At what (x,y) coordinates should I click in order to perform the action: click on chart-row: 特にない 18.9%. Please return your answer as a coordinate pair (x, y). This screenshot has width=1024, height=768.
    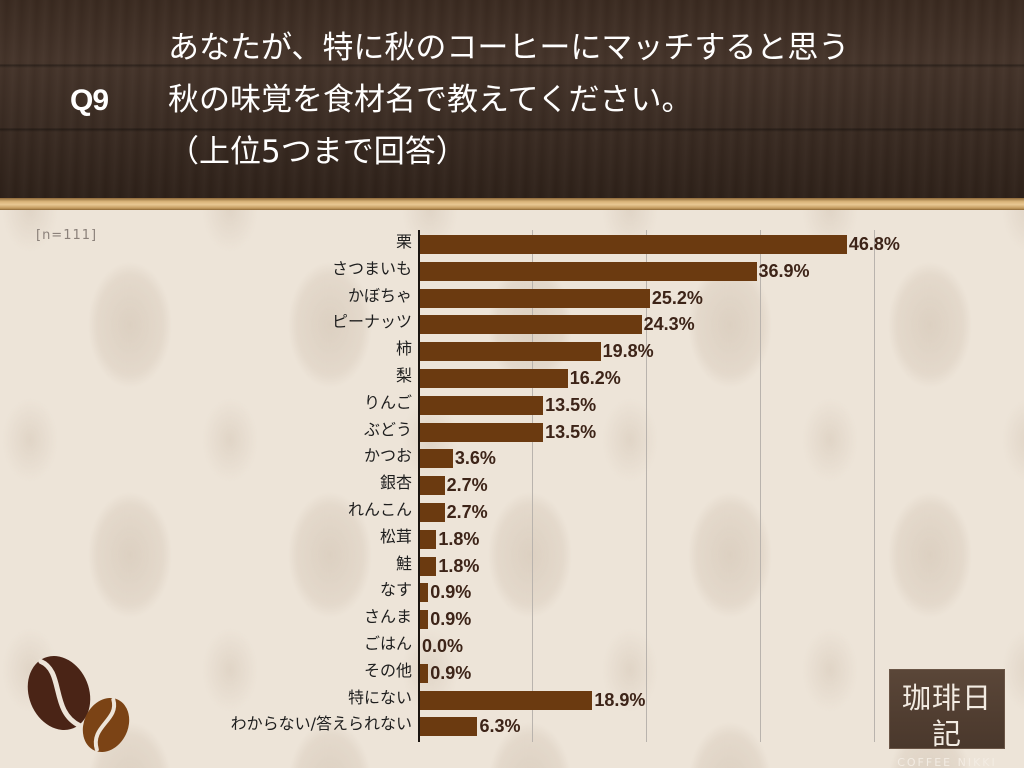
    Looking at the image, I should click on (512, 699).